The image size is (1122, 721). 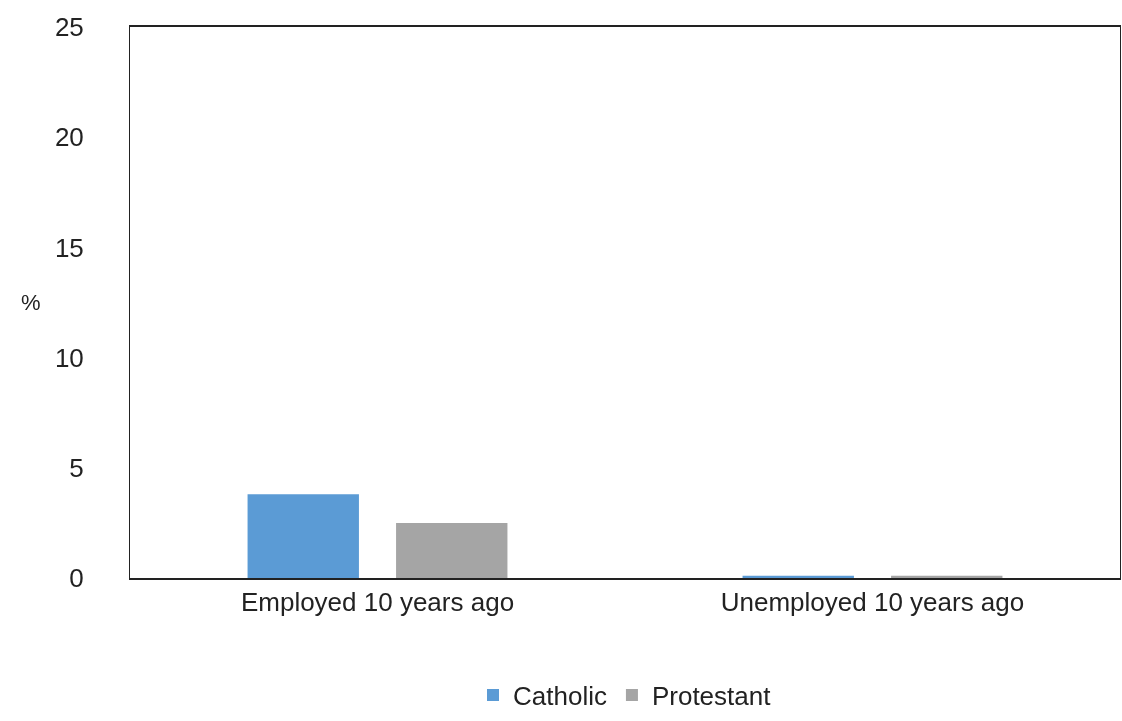 What do you see at coordinates (69, 137) in the screenshot?
I see `y-tick-label: 20` at bounding box center [69, 137].